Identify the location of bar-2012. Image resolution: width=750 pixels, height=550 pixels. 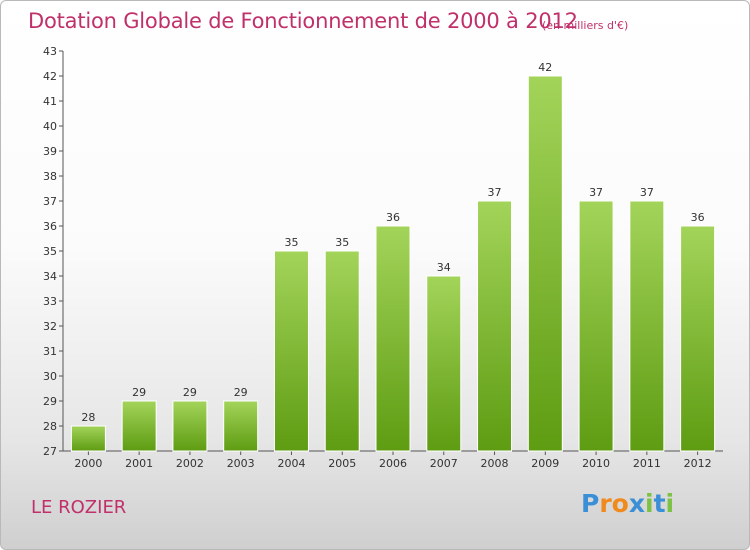
(698, 338).